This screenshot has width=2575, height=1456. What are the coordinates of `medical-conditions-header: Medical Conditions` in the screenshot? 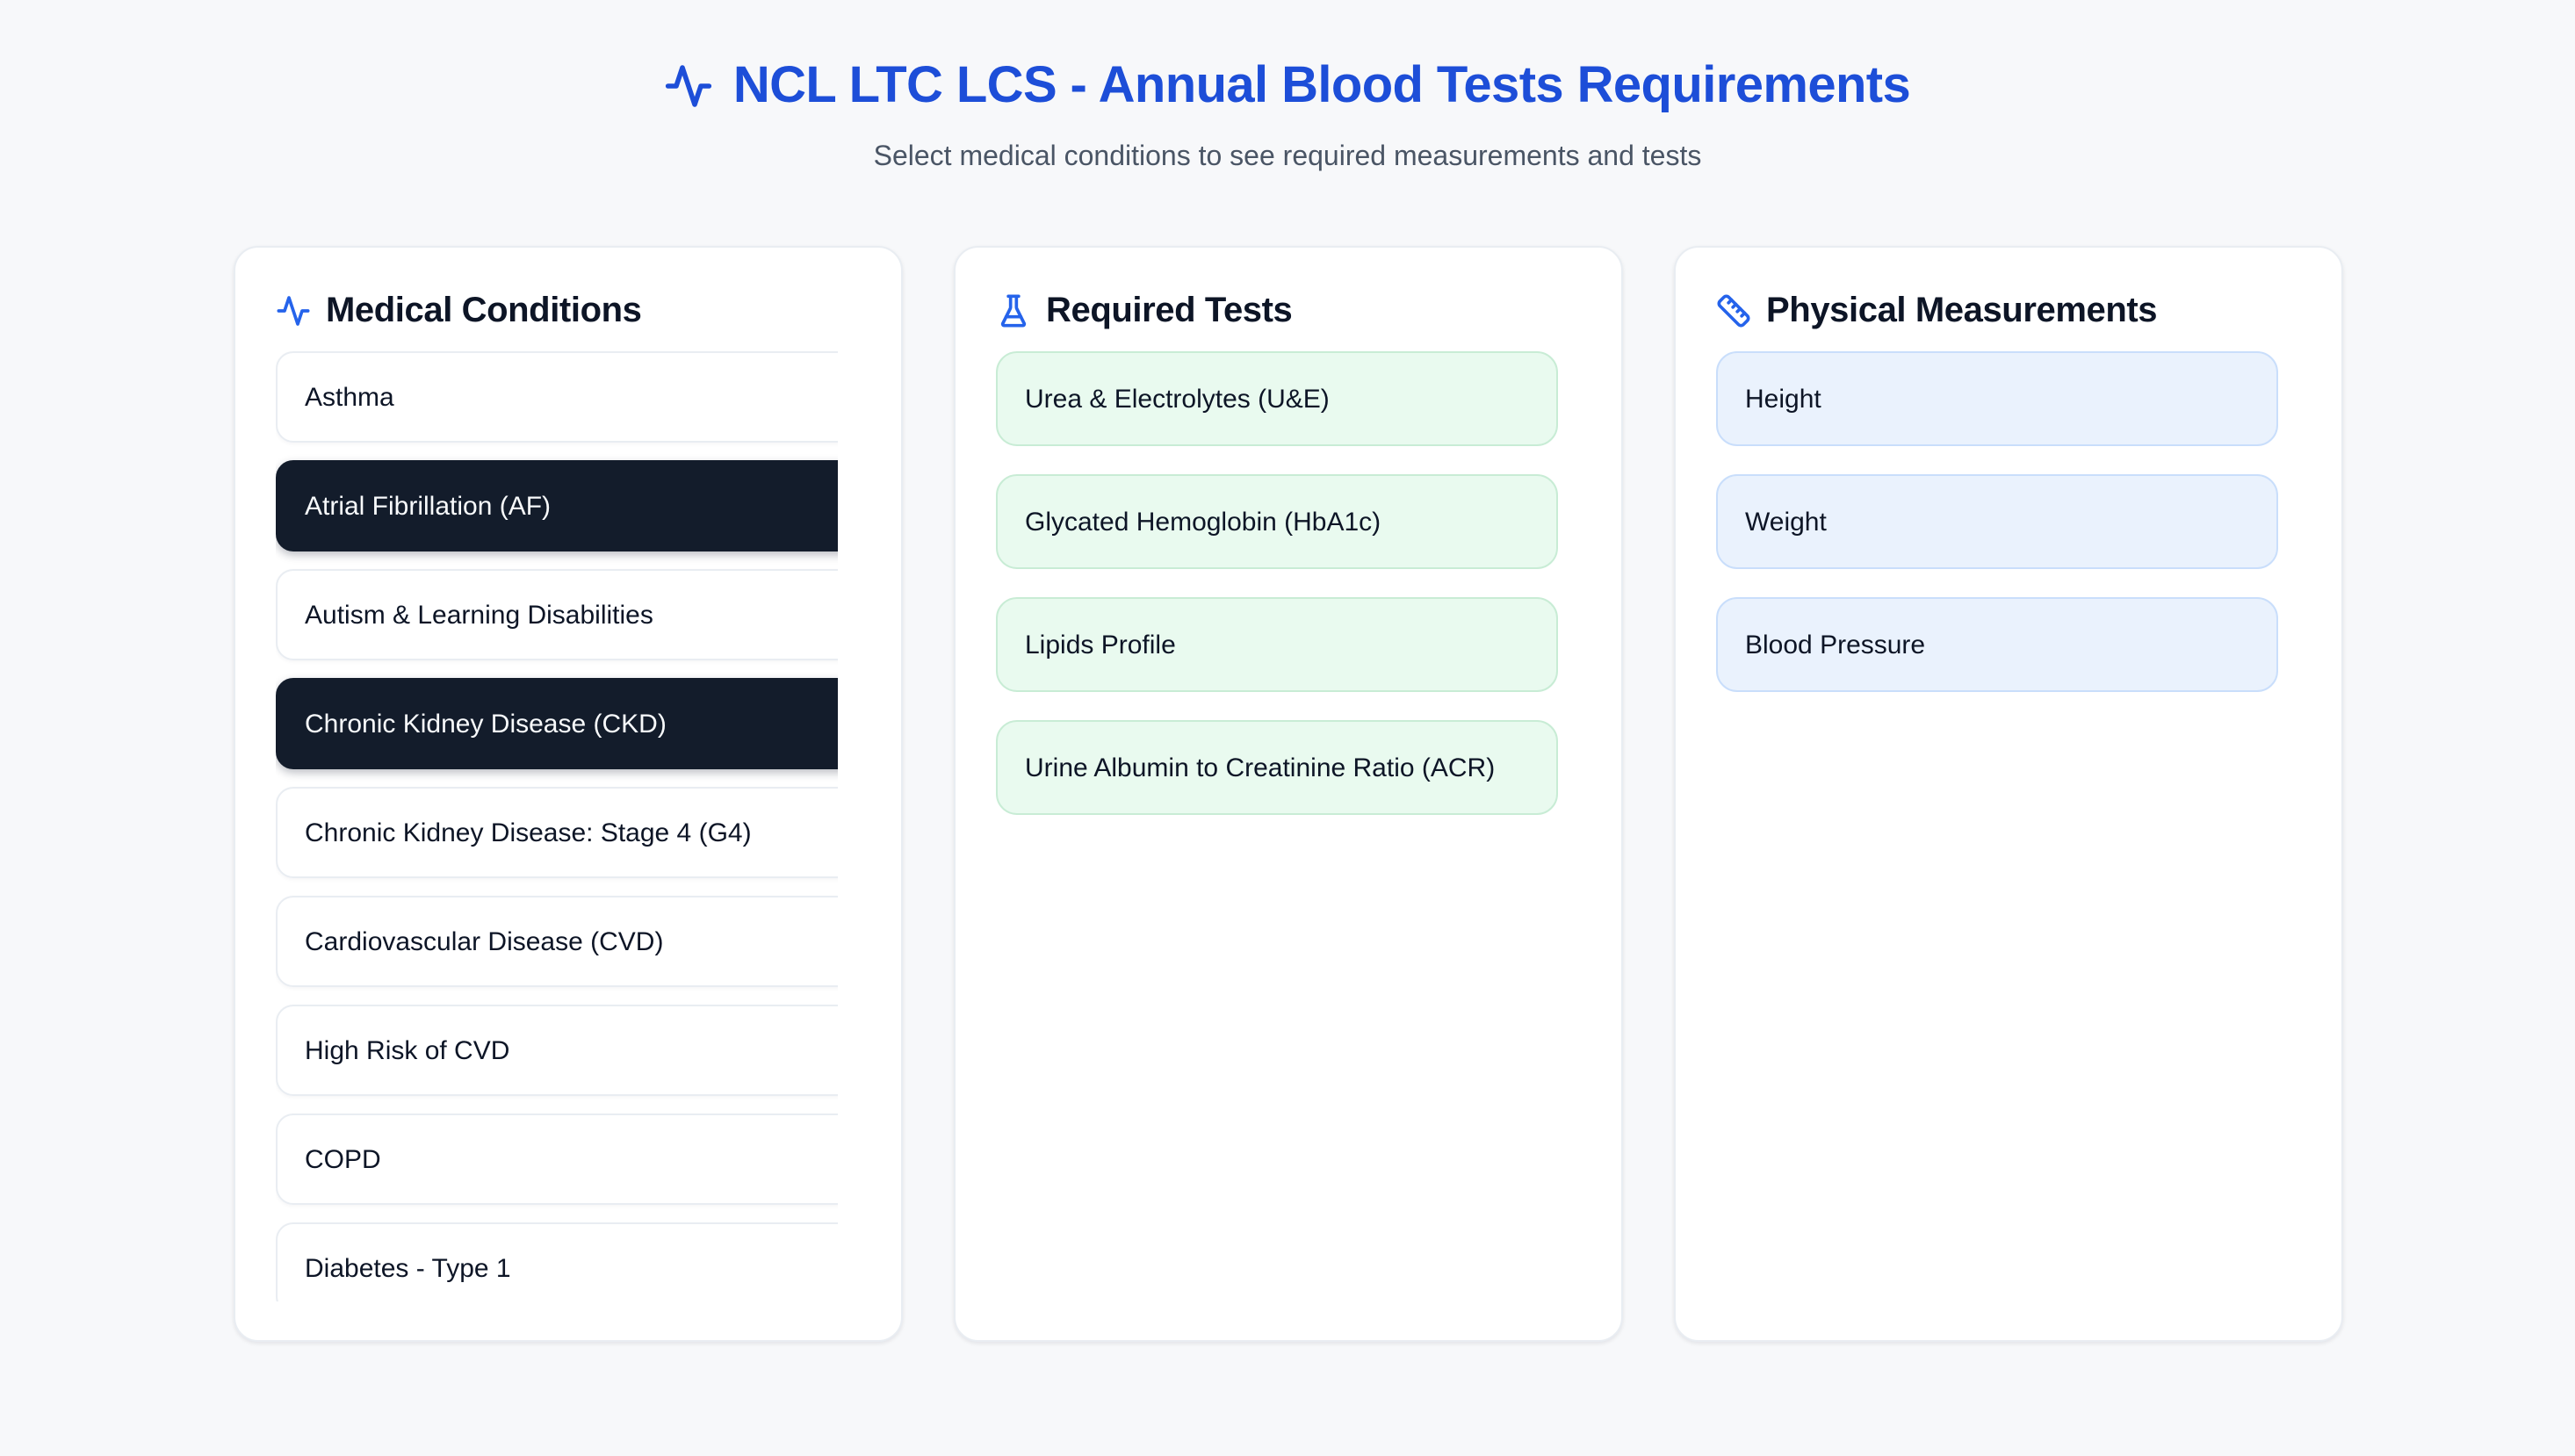 It's located at (567, 311).